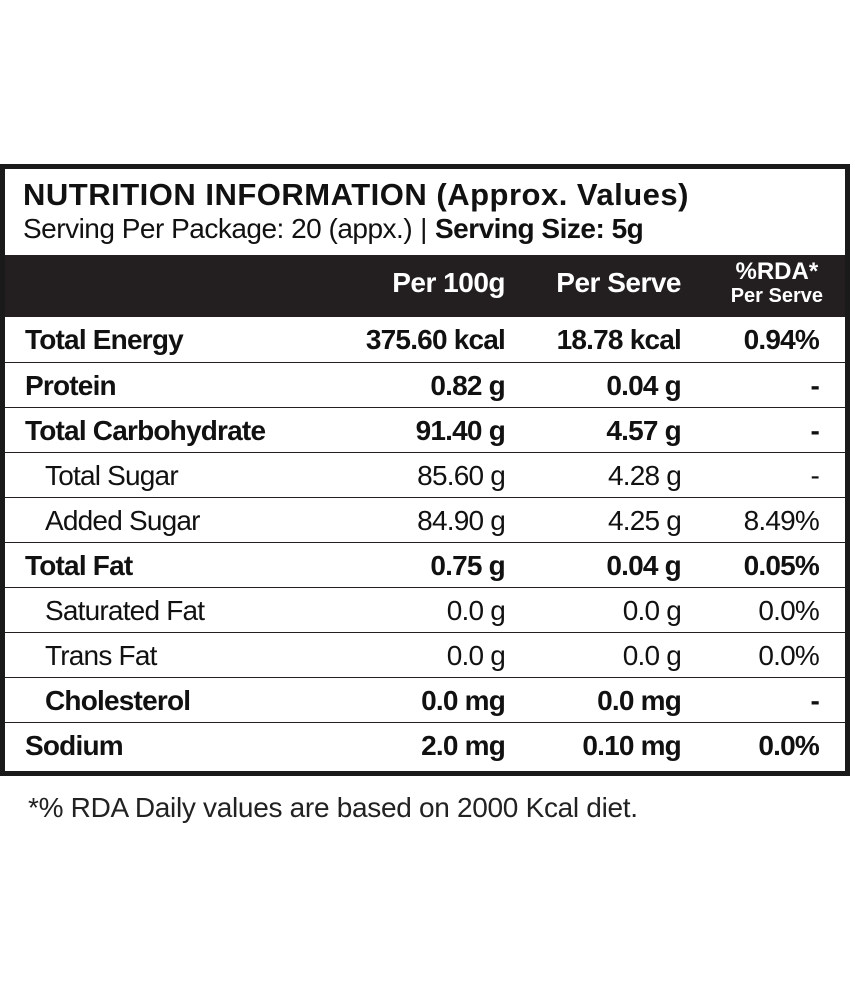 The image size is (850, 995). I want to click on table-row: Total Sugar 85.60 g 4.28 g -, so click(425, 474).